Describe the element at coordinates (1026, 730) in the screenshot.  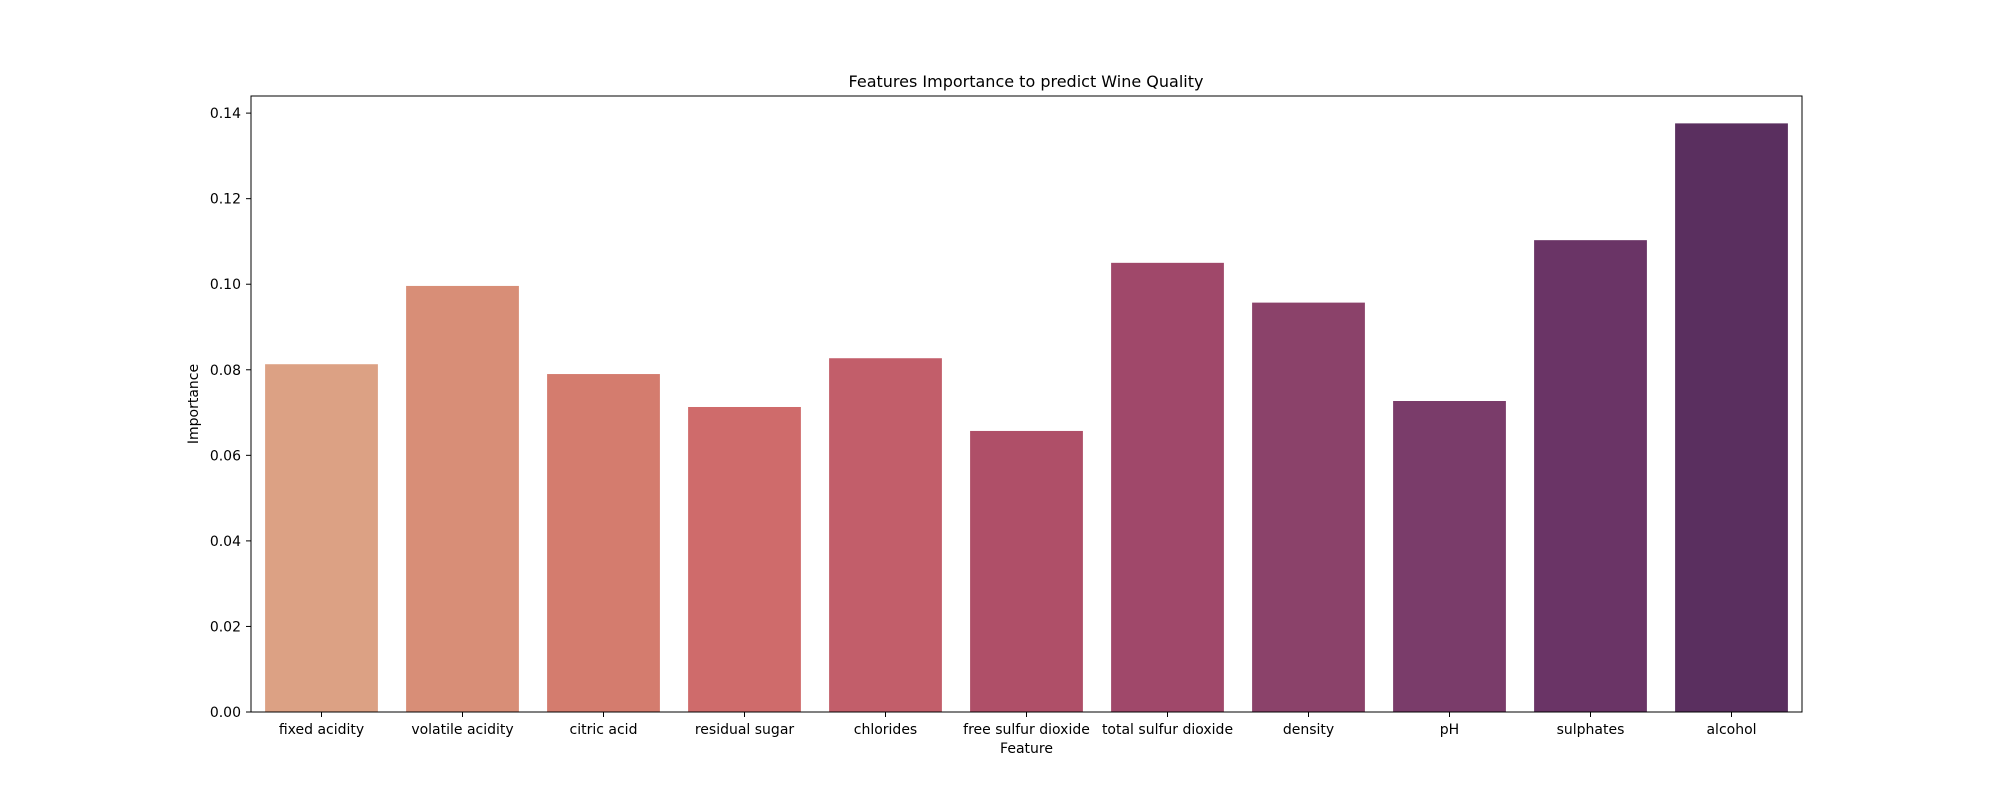
I see `x-tick-label-5: free sulfur dioxide` at that location.